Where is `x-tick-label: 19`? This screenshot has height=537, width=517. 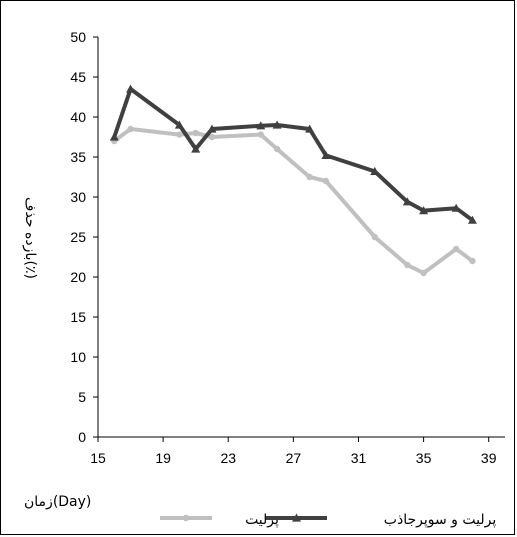 x-tick-label: 19 is located at coordinates (163, 458).